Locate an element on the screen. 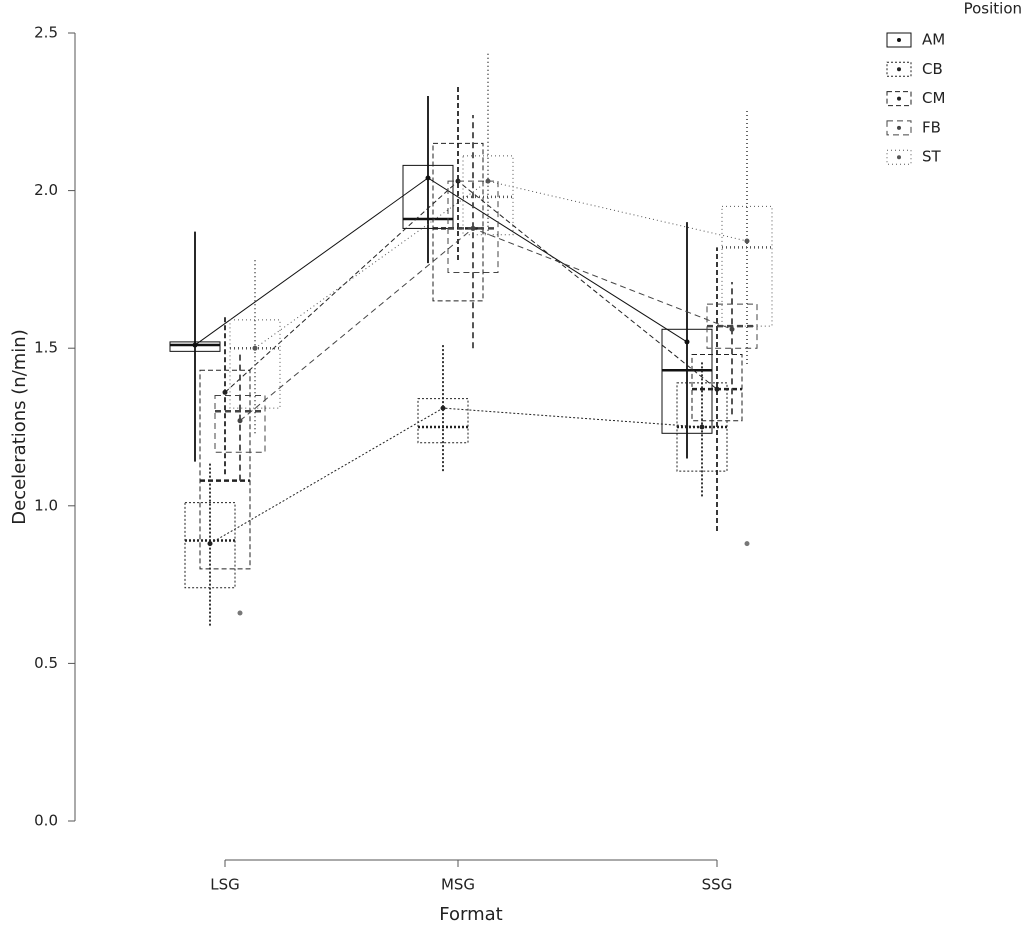 Image resolution: width=1026 pixels, height=927 pixels. x-tick-label: MSG is located at coordinates (458, 885).